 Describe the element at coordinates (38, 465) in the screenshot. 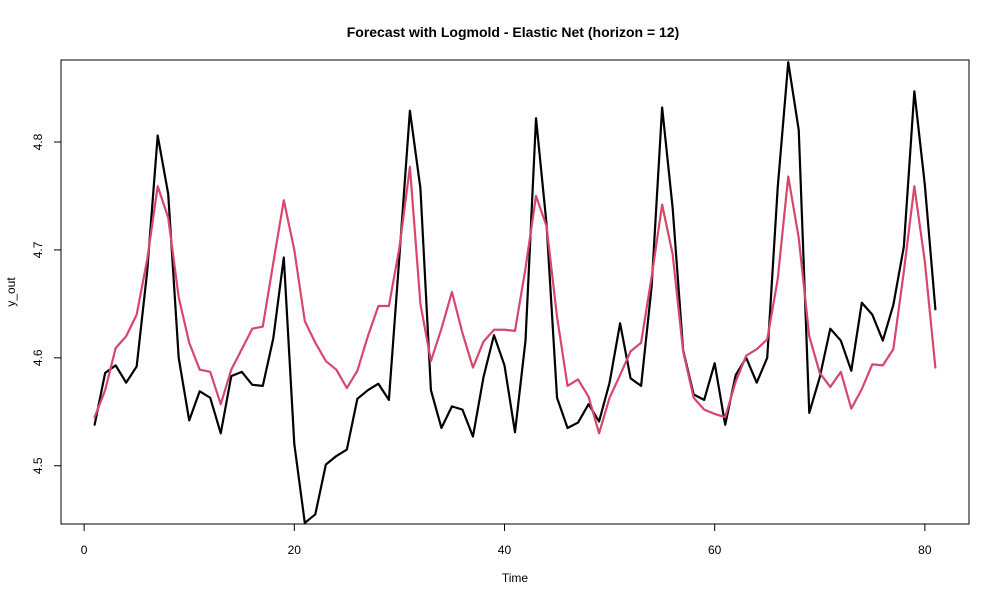

I see `y-tick-label: 4.5` at that location.